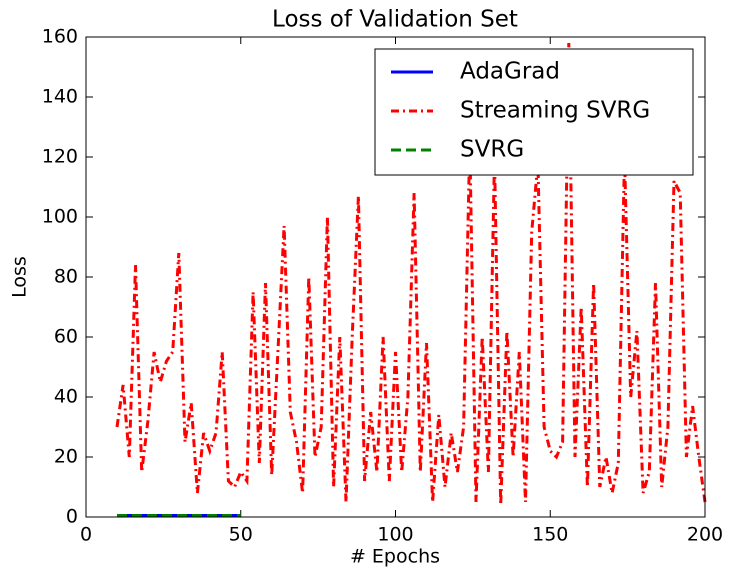 The image size is (736, 579). Describe the element at coordinates (395, 20) in the screenshot. I see `chart-title: Loss of Validation Set` at that location.